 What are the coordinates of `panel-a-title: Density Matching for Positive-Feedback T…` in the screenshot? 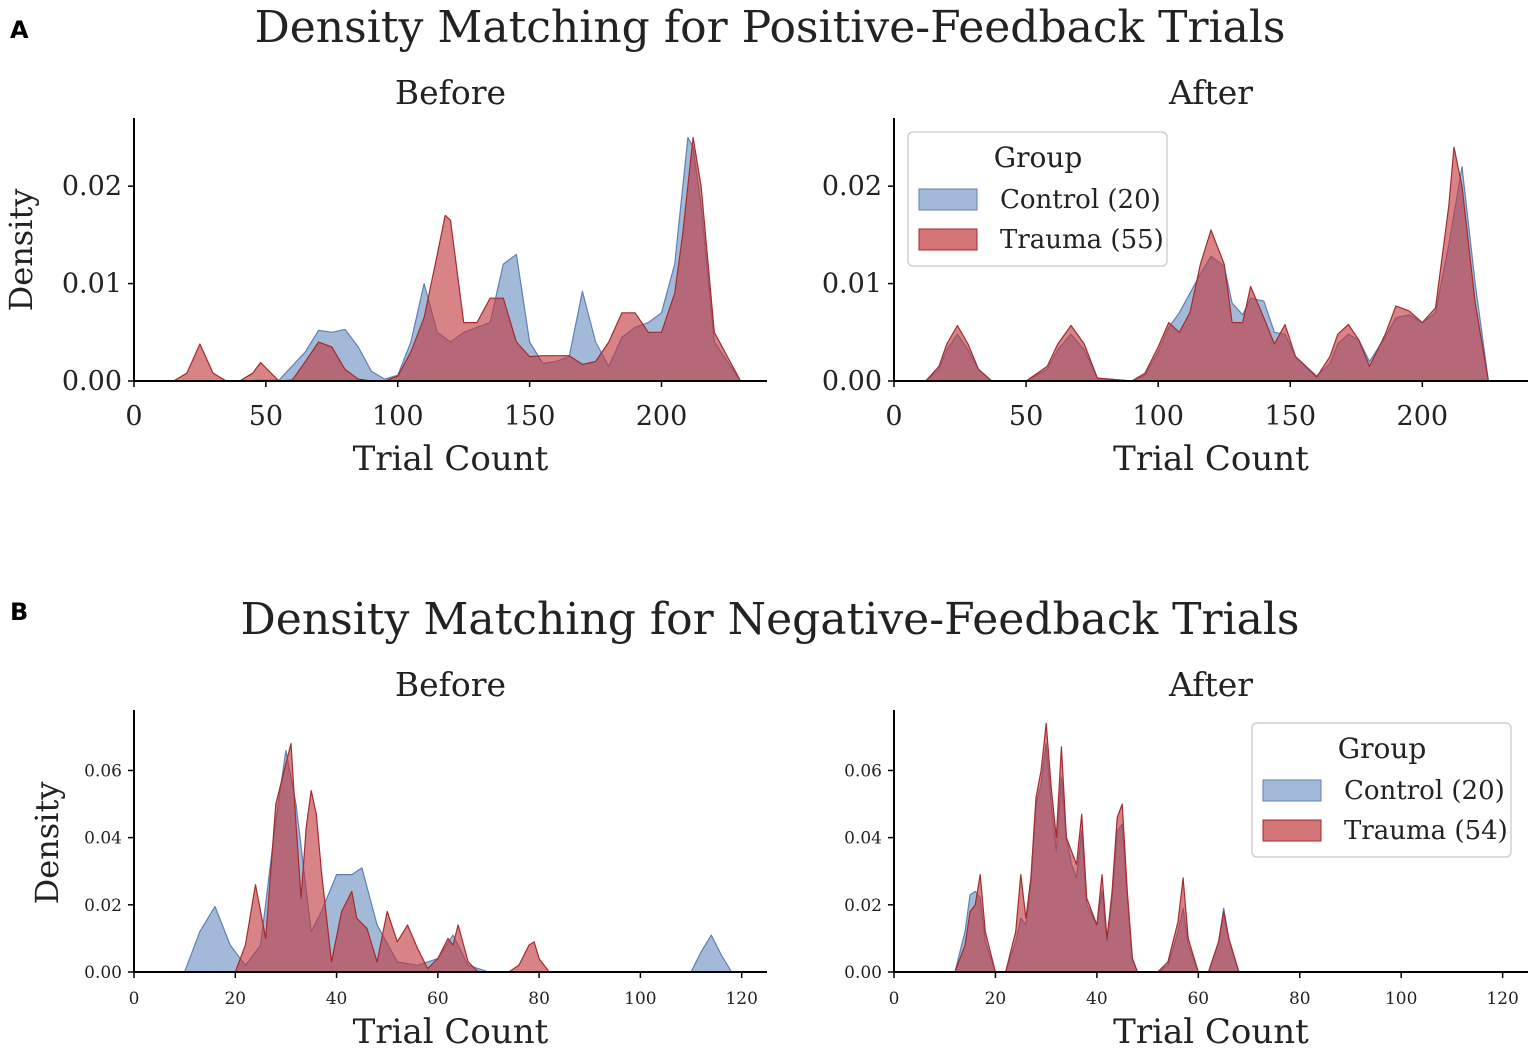 It's located at (769, 27).